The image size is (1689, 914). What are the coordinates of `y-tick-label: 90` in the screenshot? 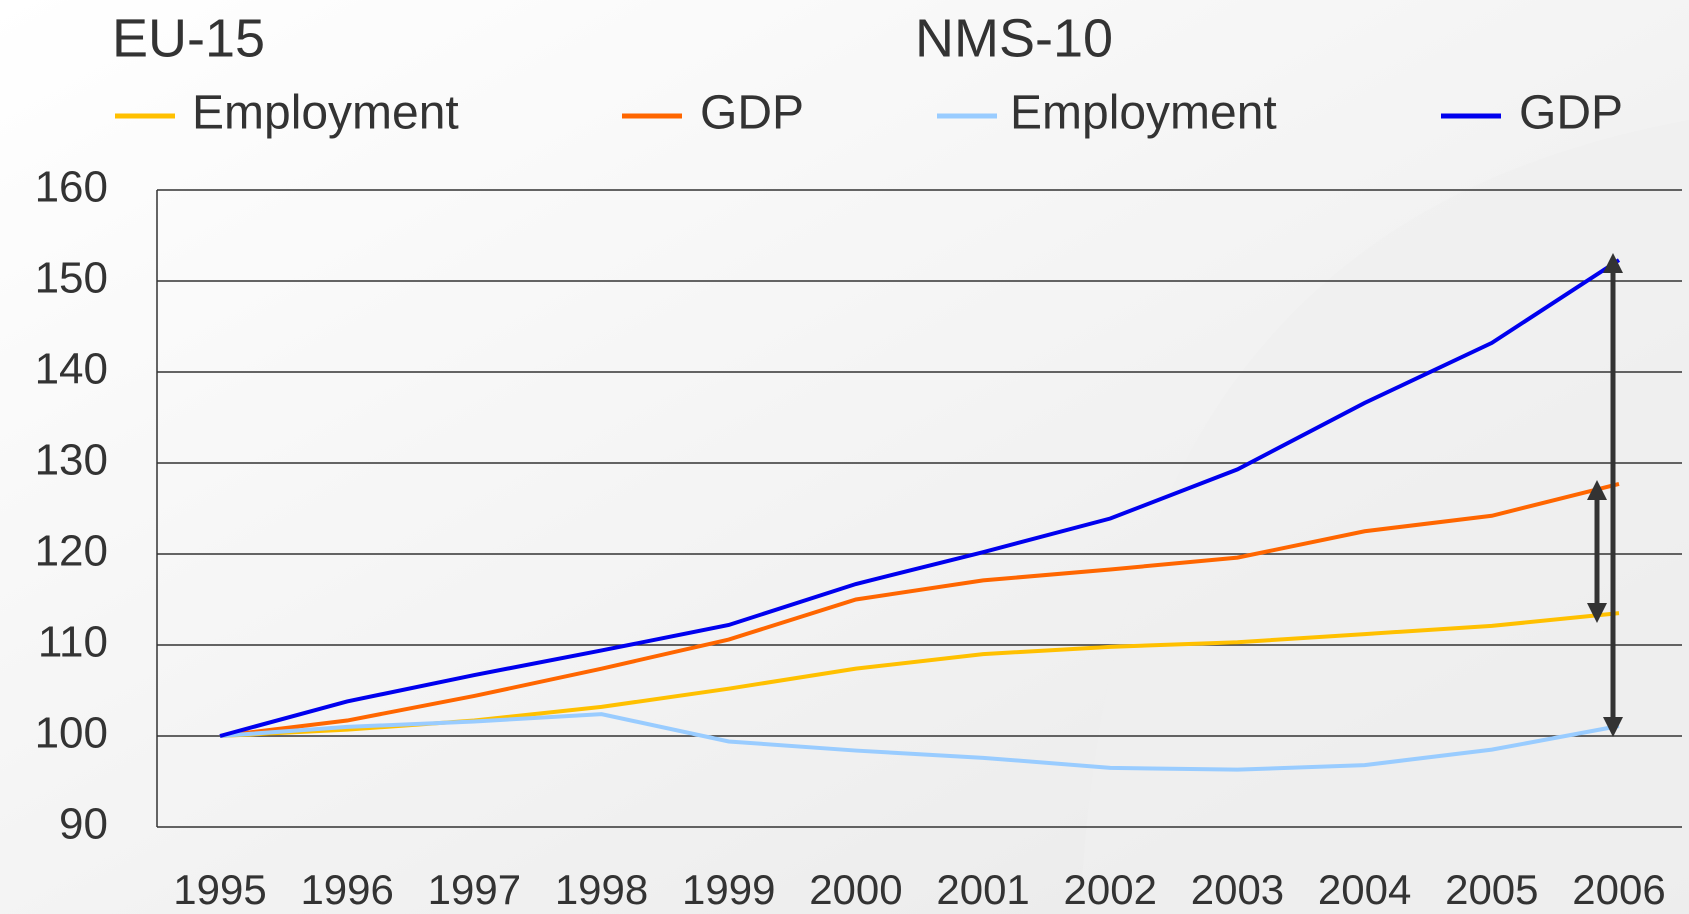 It's located at (83, 824).